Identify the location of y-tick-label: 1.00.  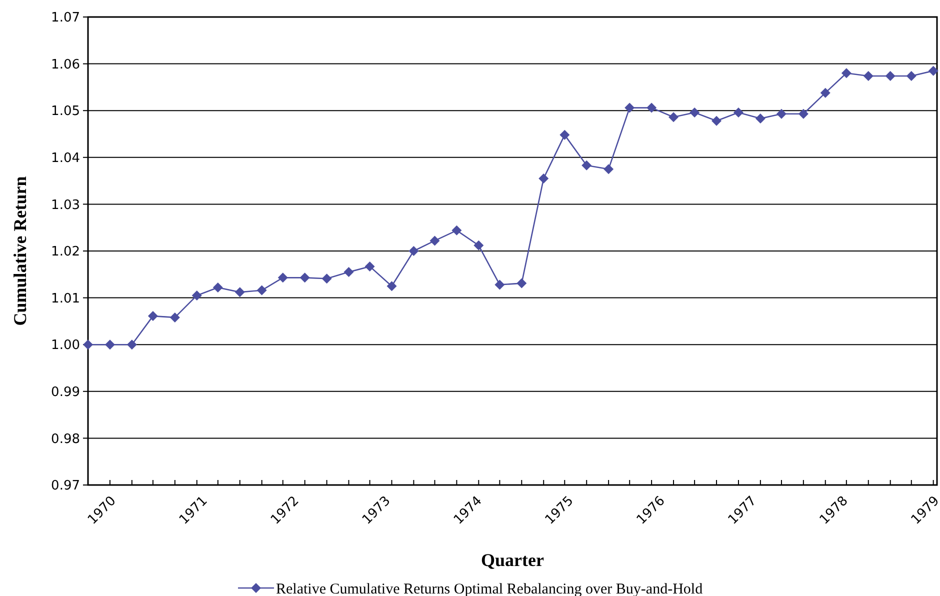
(65, 346).